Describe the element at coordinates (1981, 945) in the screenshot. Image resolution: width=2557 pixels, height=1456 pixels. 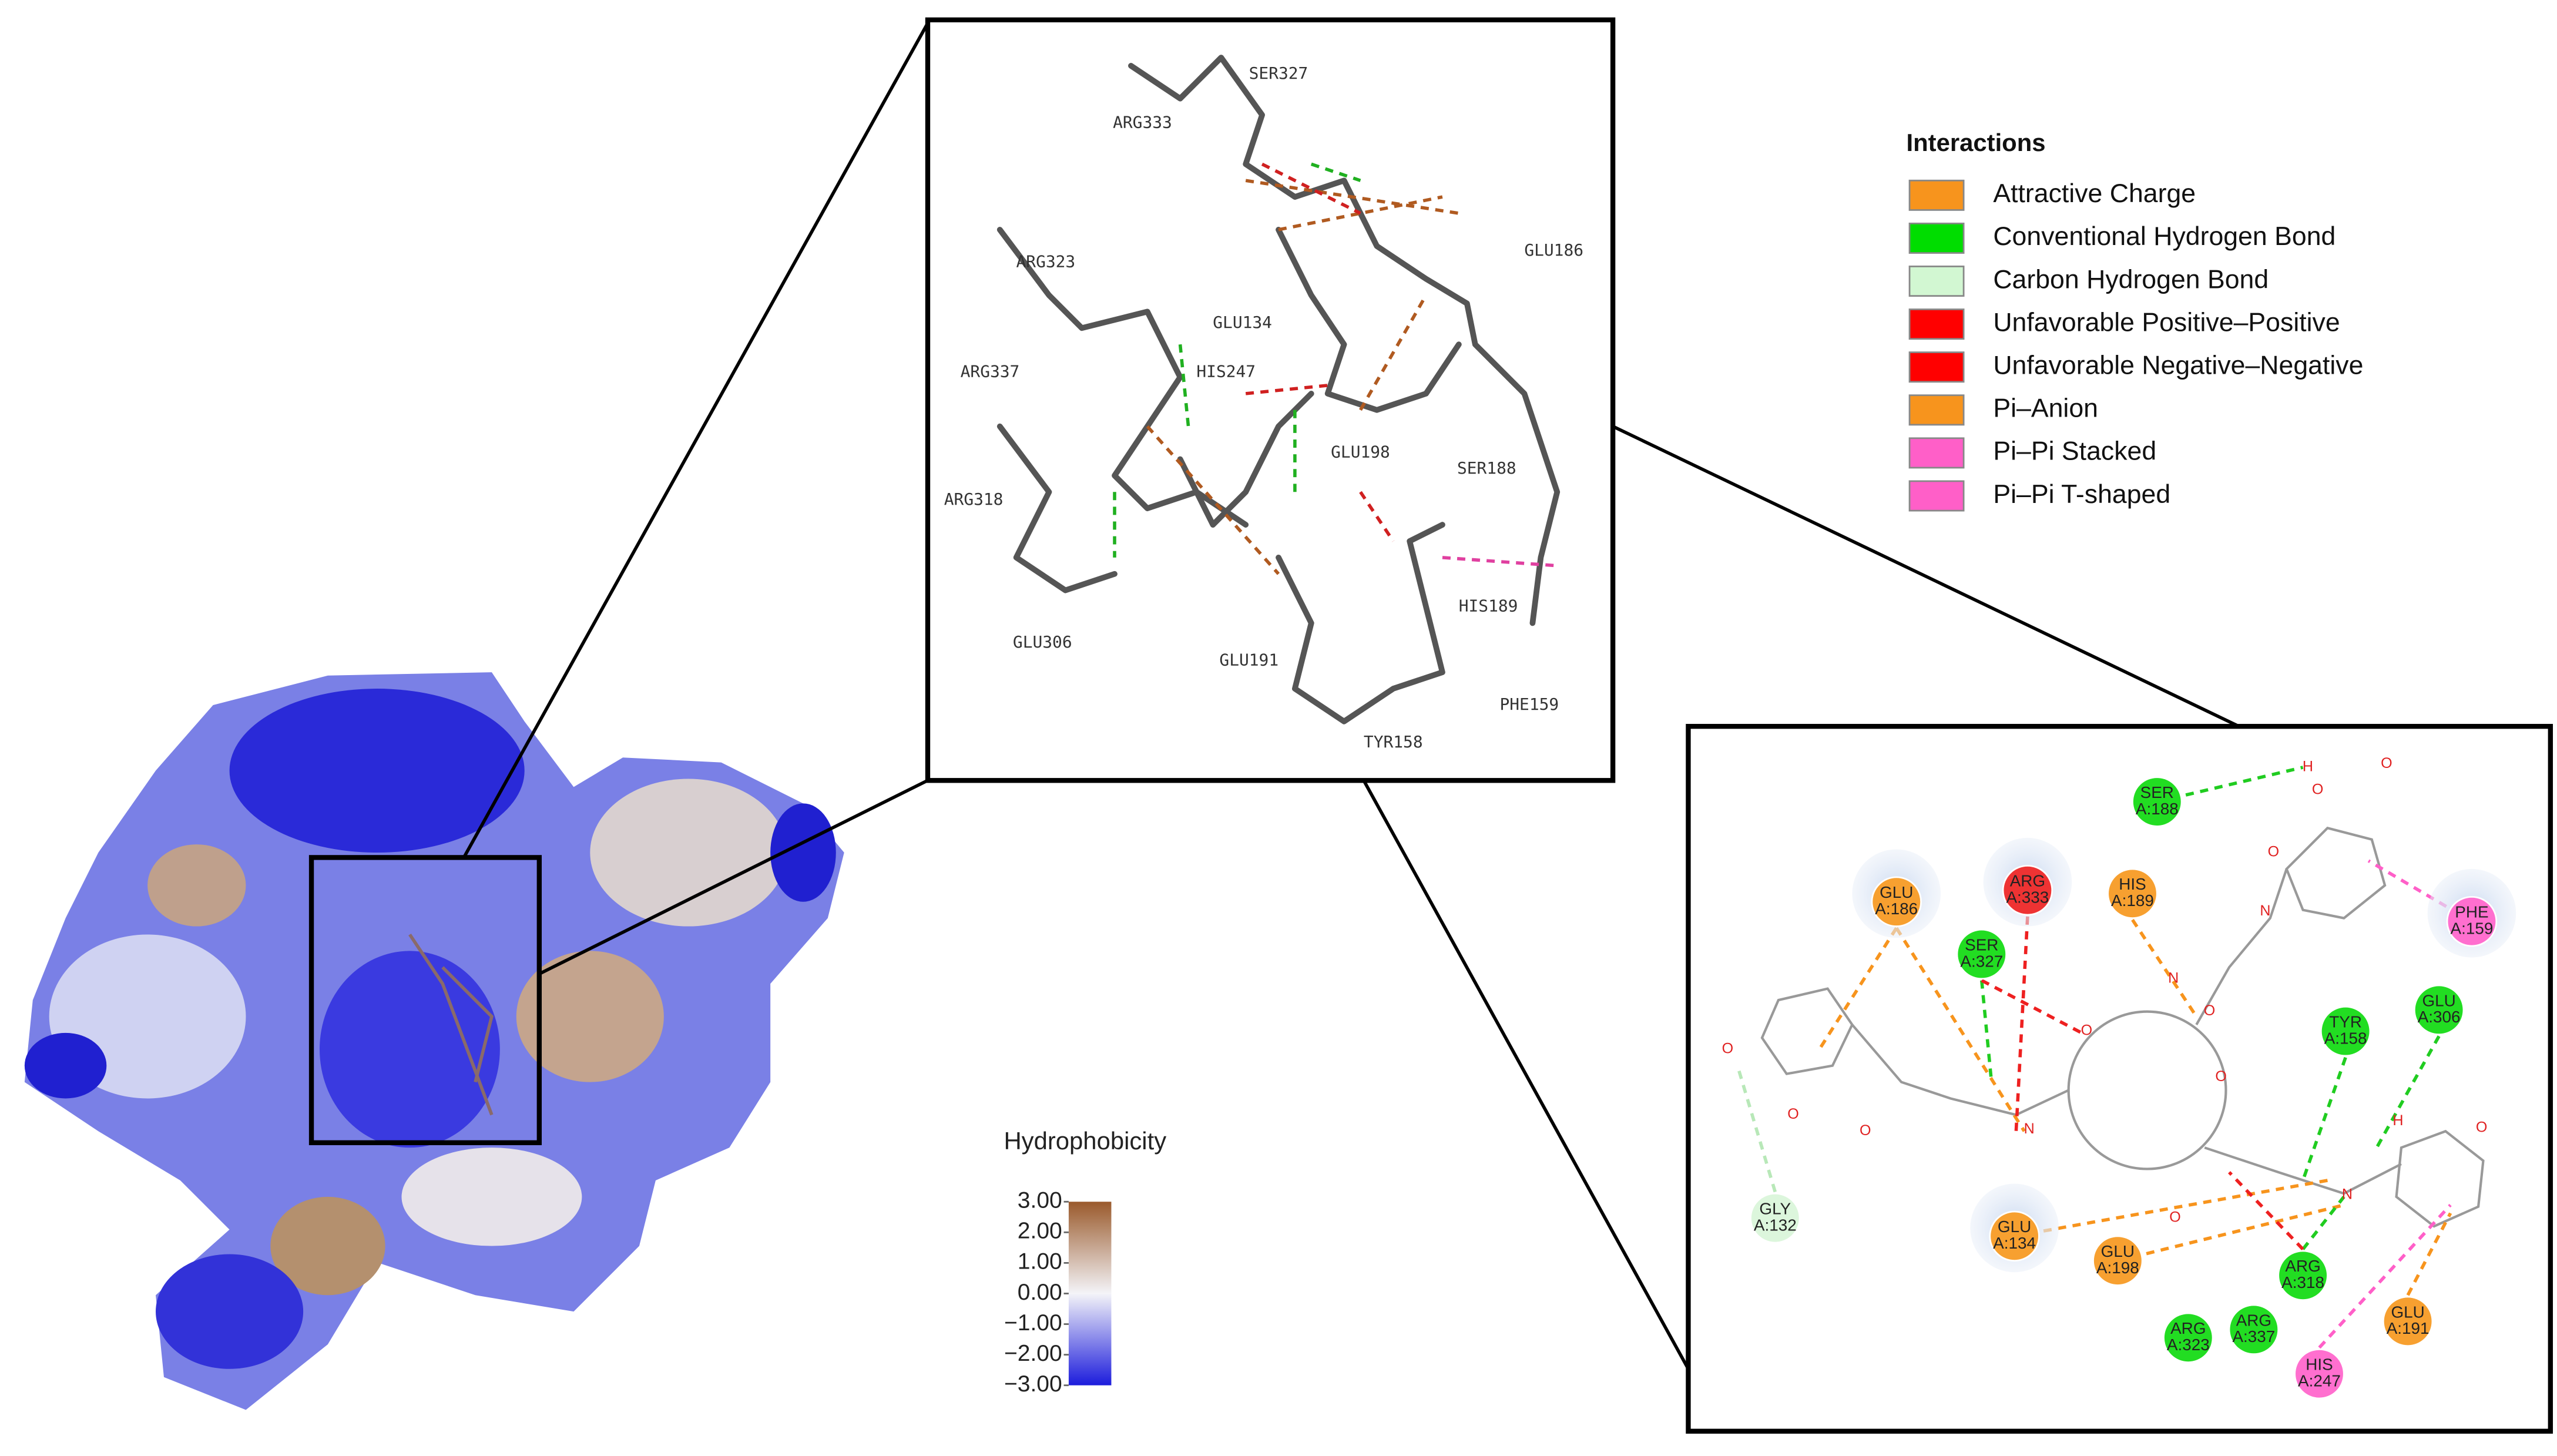
I see `residue-name: SER` at that location.